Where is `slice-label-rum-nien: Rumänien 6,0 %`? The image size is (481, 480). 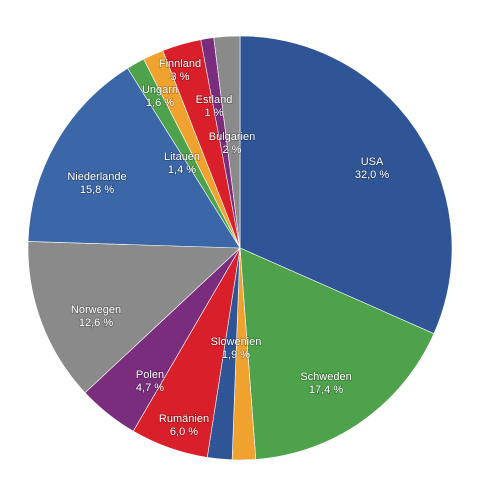 slice-label-rum-nien: Rumänien 6,0 % is located at coordinates (184, 425).